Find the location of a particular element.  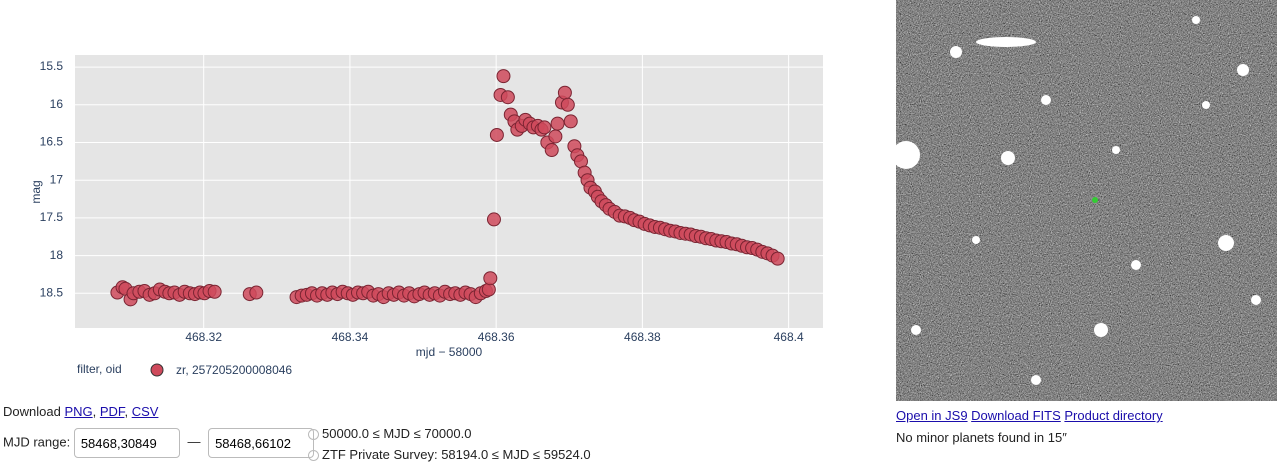

download-csv: CSV is located at coordinates (145, 411).